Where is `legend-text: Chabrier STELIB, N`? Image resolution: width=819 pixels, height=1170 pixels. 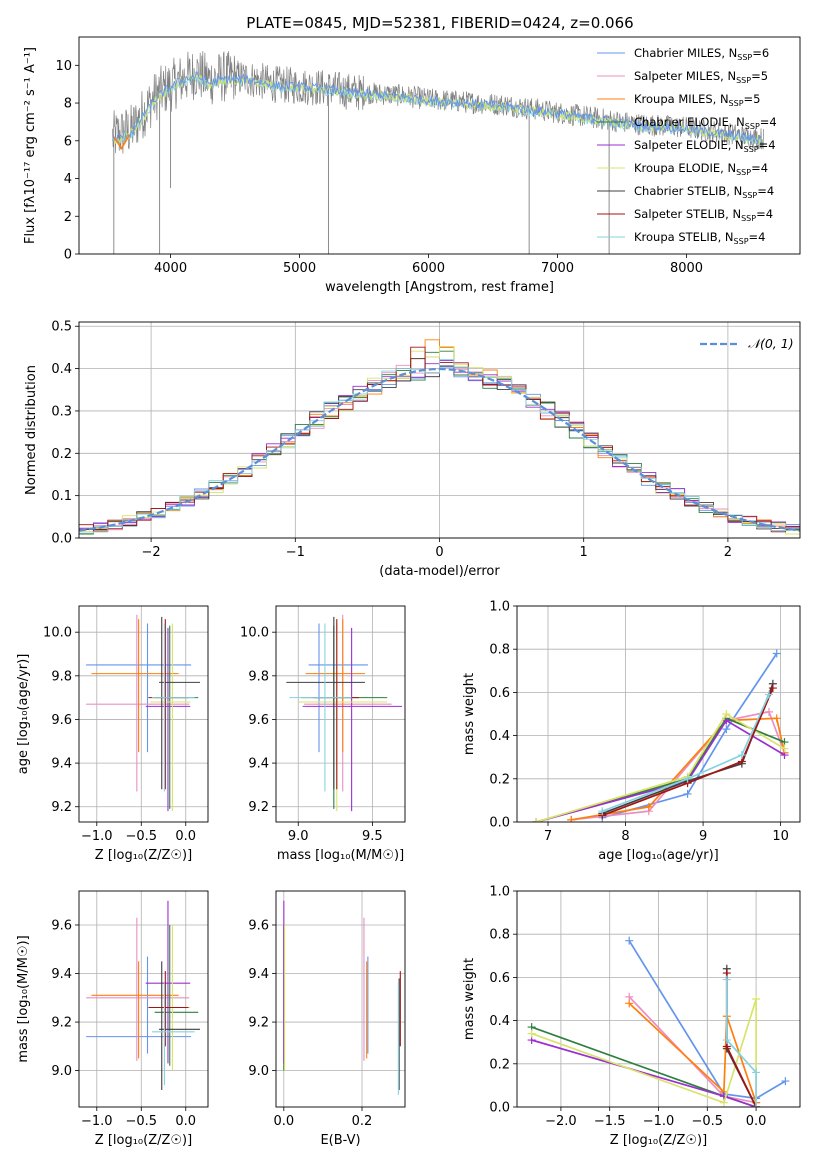
legend-text: Chabrier STELIB, N is located at coordinates (688, 191).